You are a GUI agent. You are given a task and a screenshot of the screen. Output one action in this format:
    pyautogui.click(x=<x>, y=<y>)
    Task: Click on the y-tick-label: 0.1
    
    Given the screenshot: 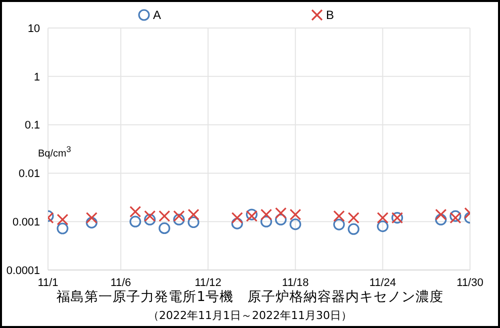 What is the action you would take?
    pyautogui.click(x=32, y=126)
    